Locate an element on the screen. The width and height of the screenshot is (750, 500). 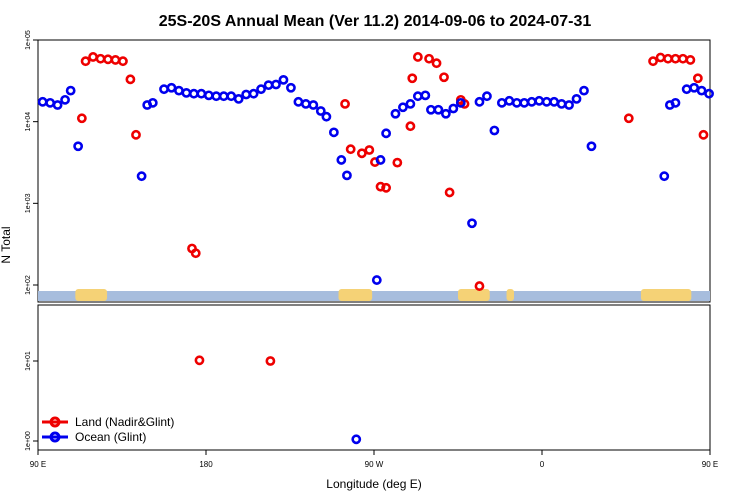
x-tick-label: 180 is located at coordinates (206, 464).